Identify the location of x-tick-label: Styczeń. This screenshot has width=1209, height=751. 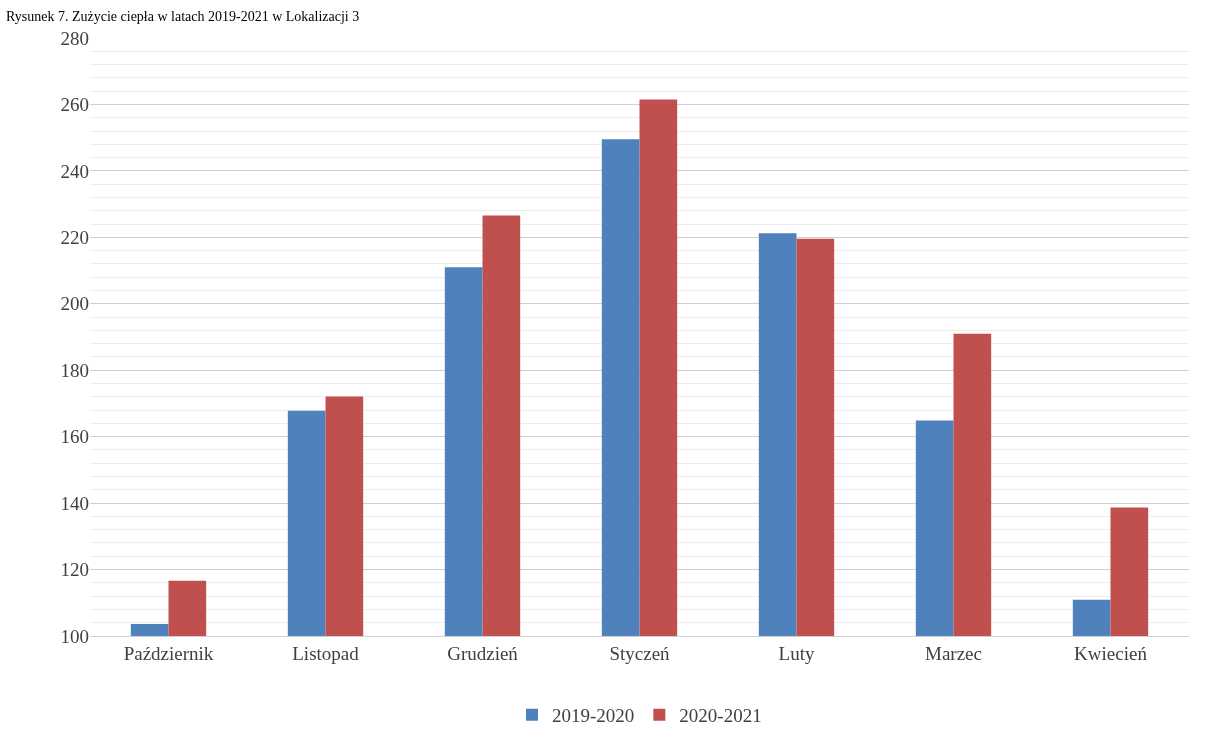
(640, 653).